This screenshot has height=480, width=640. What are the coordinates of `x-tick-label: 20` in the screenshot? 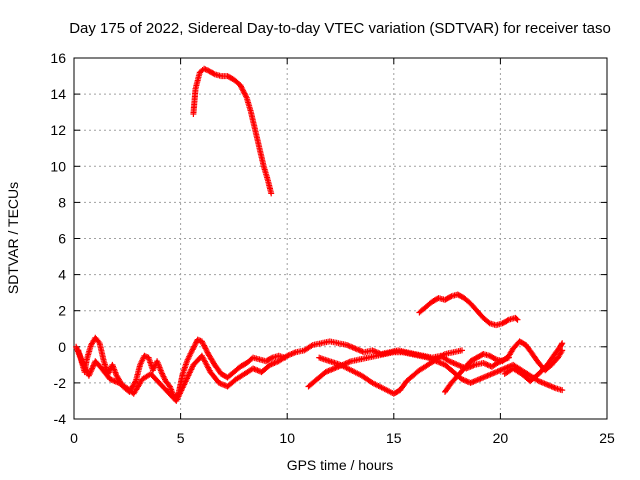 It's located at (501, 438).